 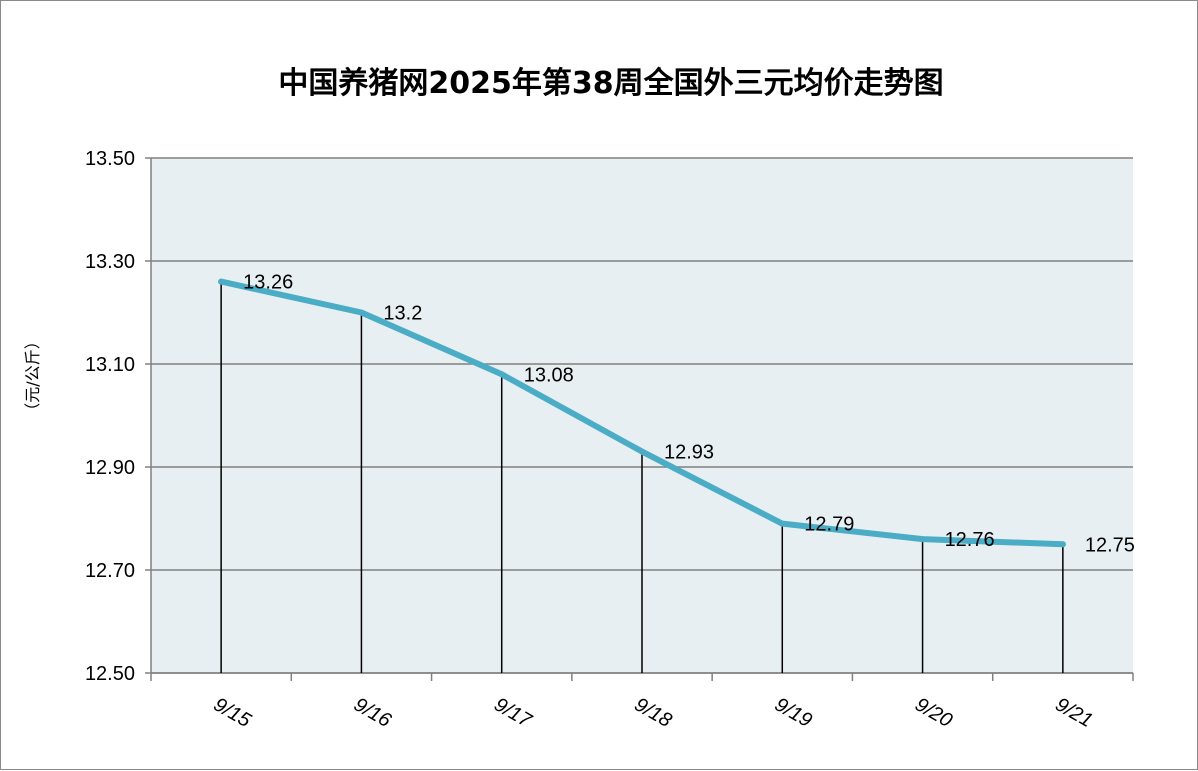 What do you see at coordinates (110, 571) in the screenshot?
I see `y-tick-label: 12.70` at bounding box center [110, 571].